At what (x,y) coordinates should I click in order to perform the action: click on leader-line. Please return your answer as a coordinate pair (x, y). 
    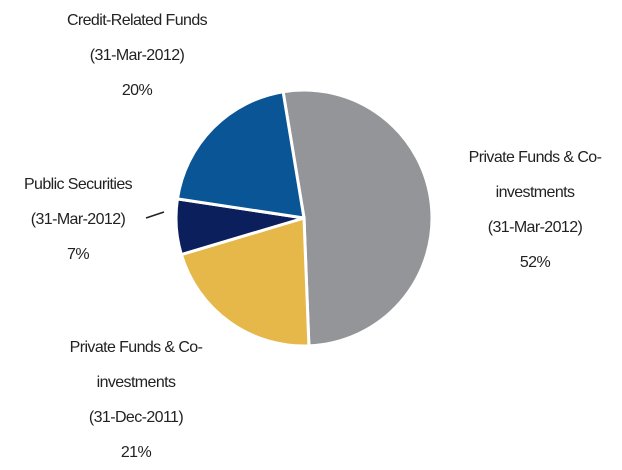
    Looking at the image, I should click on (155, 215).